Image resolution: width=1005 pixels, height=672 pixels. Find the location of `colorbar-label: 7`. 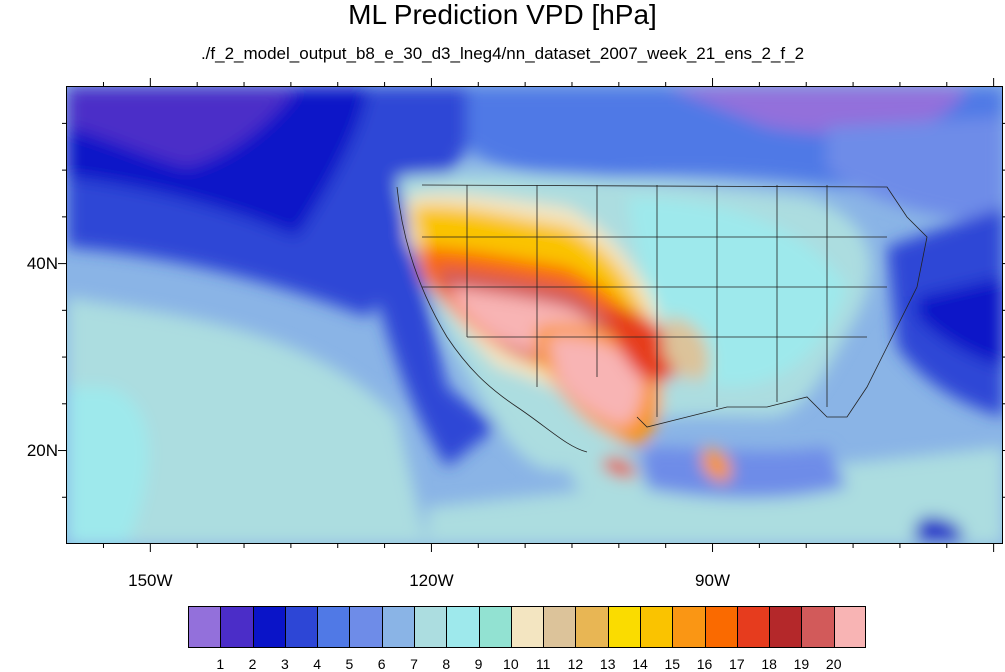

colorbar-label: 7 is located at coordinates (414, 664).